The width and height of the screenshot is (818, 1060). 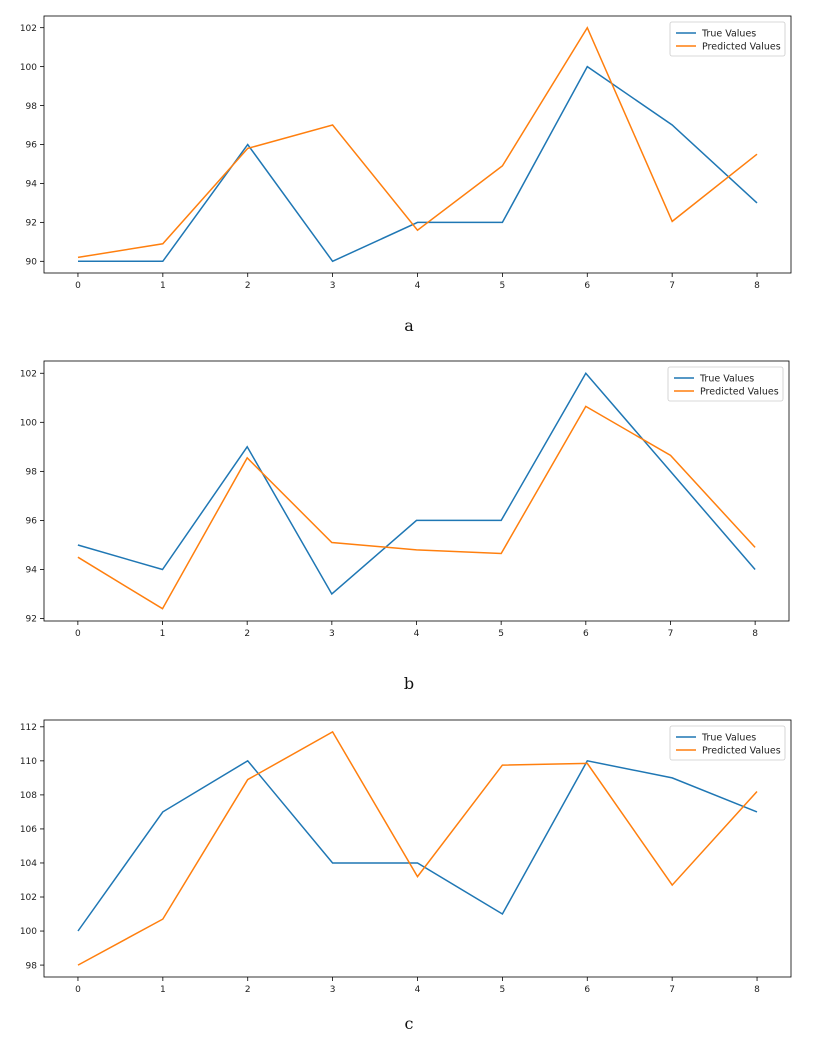 I want to click on y-tick-label-a: 102, so click(x=28, y=29).